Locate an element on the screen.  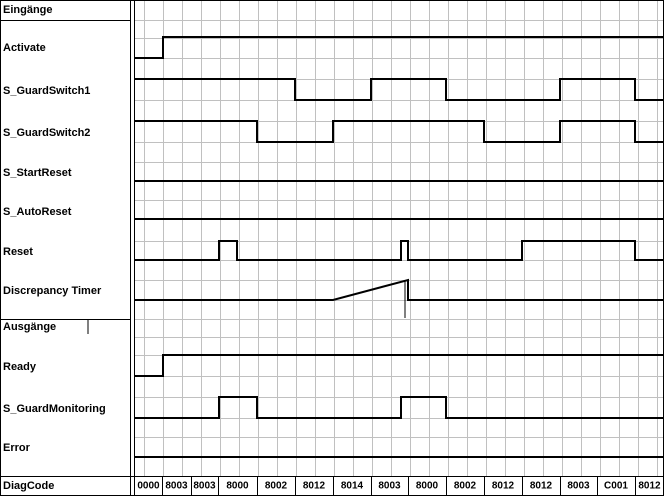
signal-label: S_GuardMonitoring is located at coordinates (54, 409).